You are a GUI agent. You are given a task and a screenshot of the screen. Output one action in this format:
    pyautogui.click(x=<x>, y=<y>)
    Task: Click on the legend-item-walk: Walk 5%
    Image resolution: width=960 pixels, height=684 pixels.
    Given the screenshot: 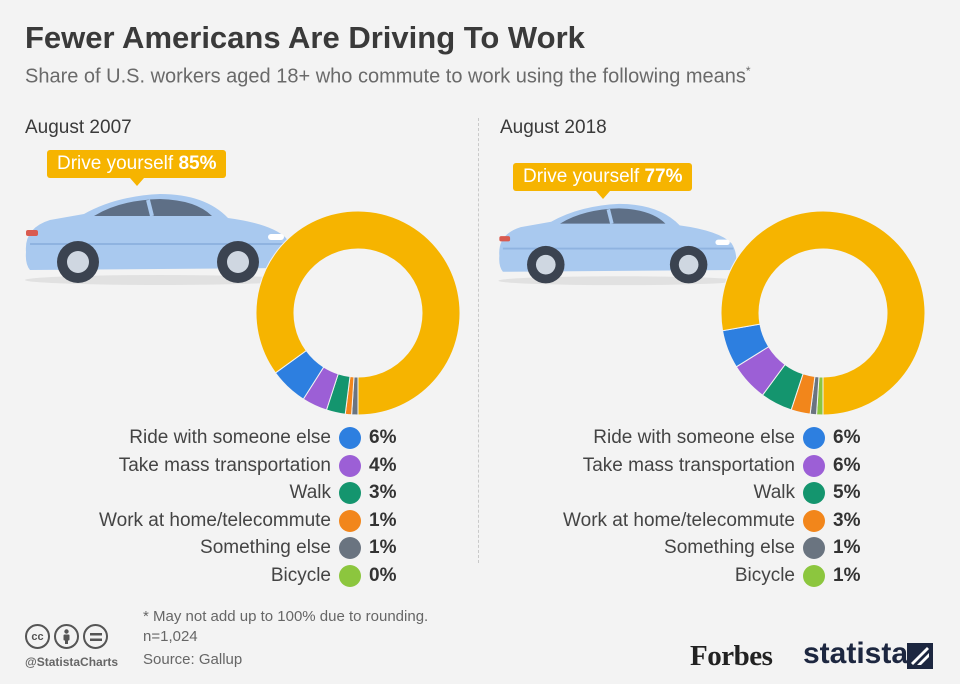 What is the action you would take?
    pyautogui.click(x=811, y=493)
    